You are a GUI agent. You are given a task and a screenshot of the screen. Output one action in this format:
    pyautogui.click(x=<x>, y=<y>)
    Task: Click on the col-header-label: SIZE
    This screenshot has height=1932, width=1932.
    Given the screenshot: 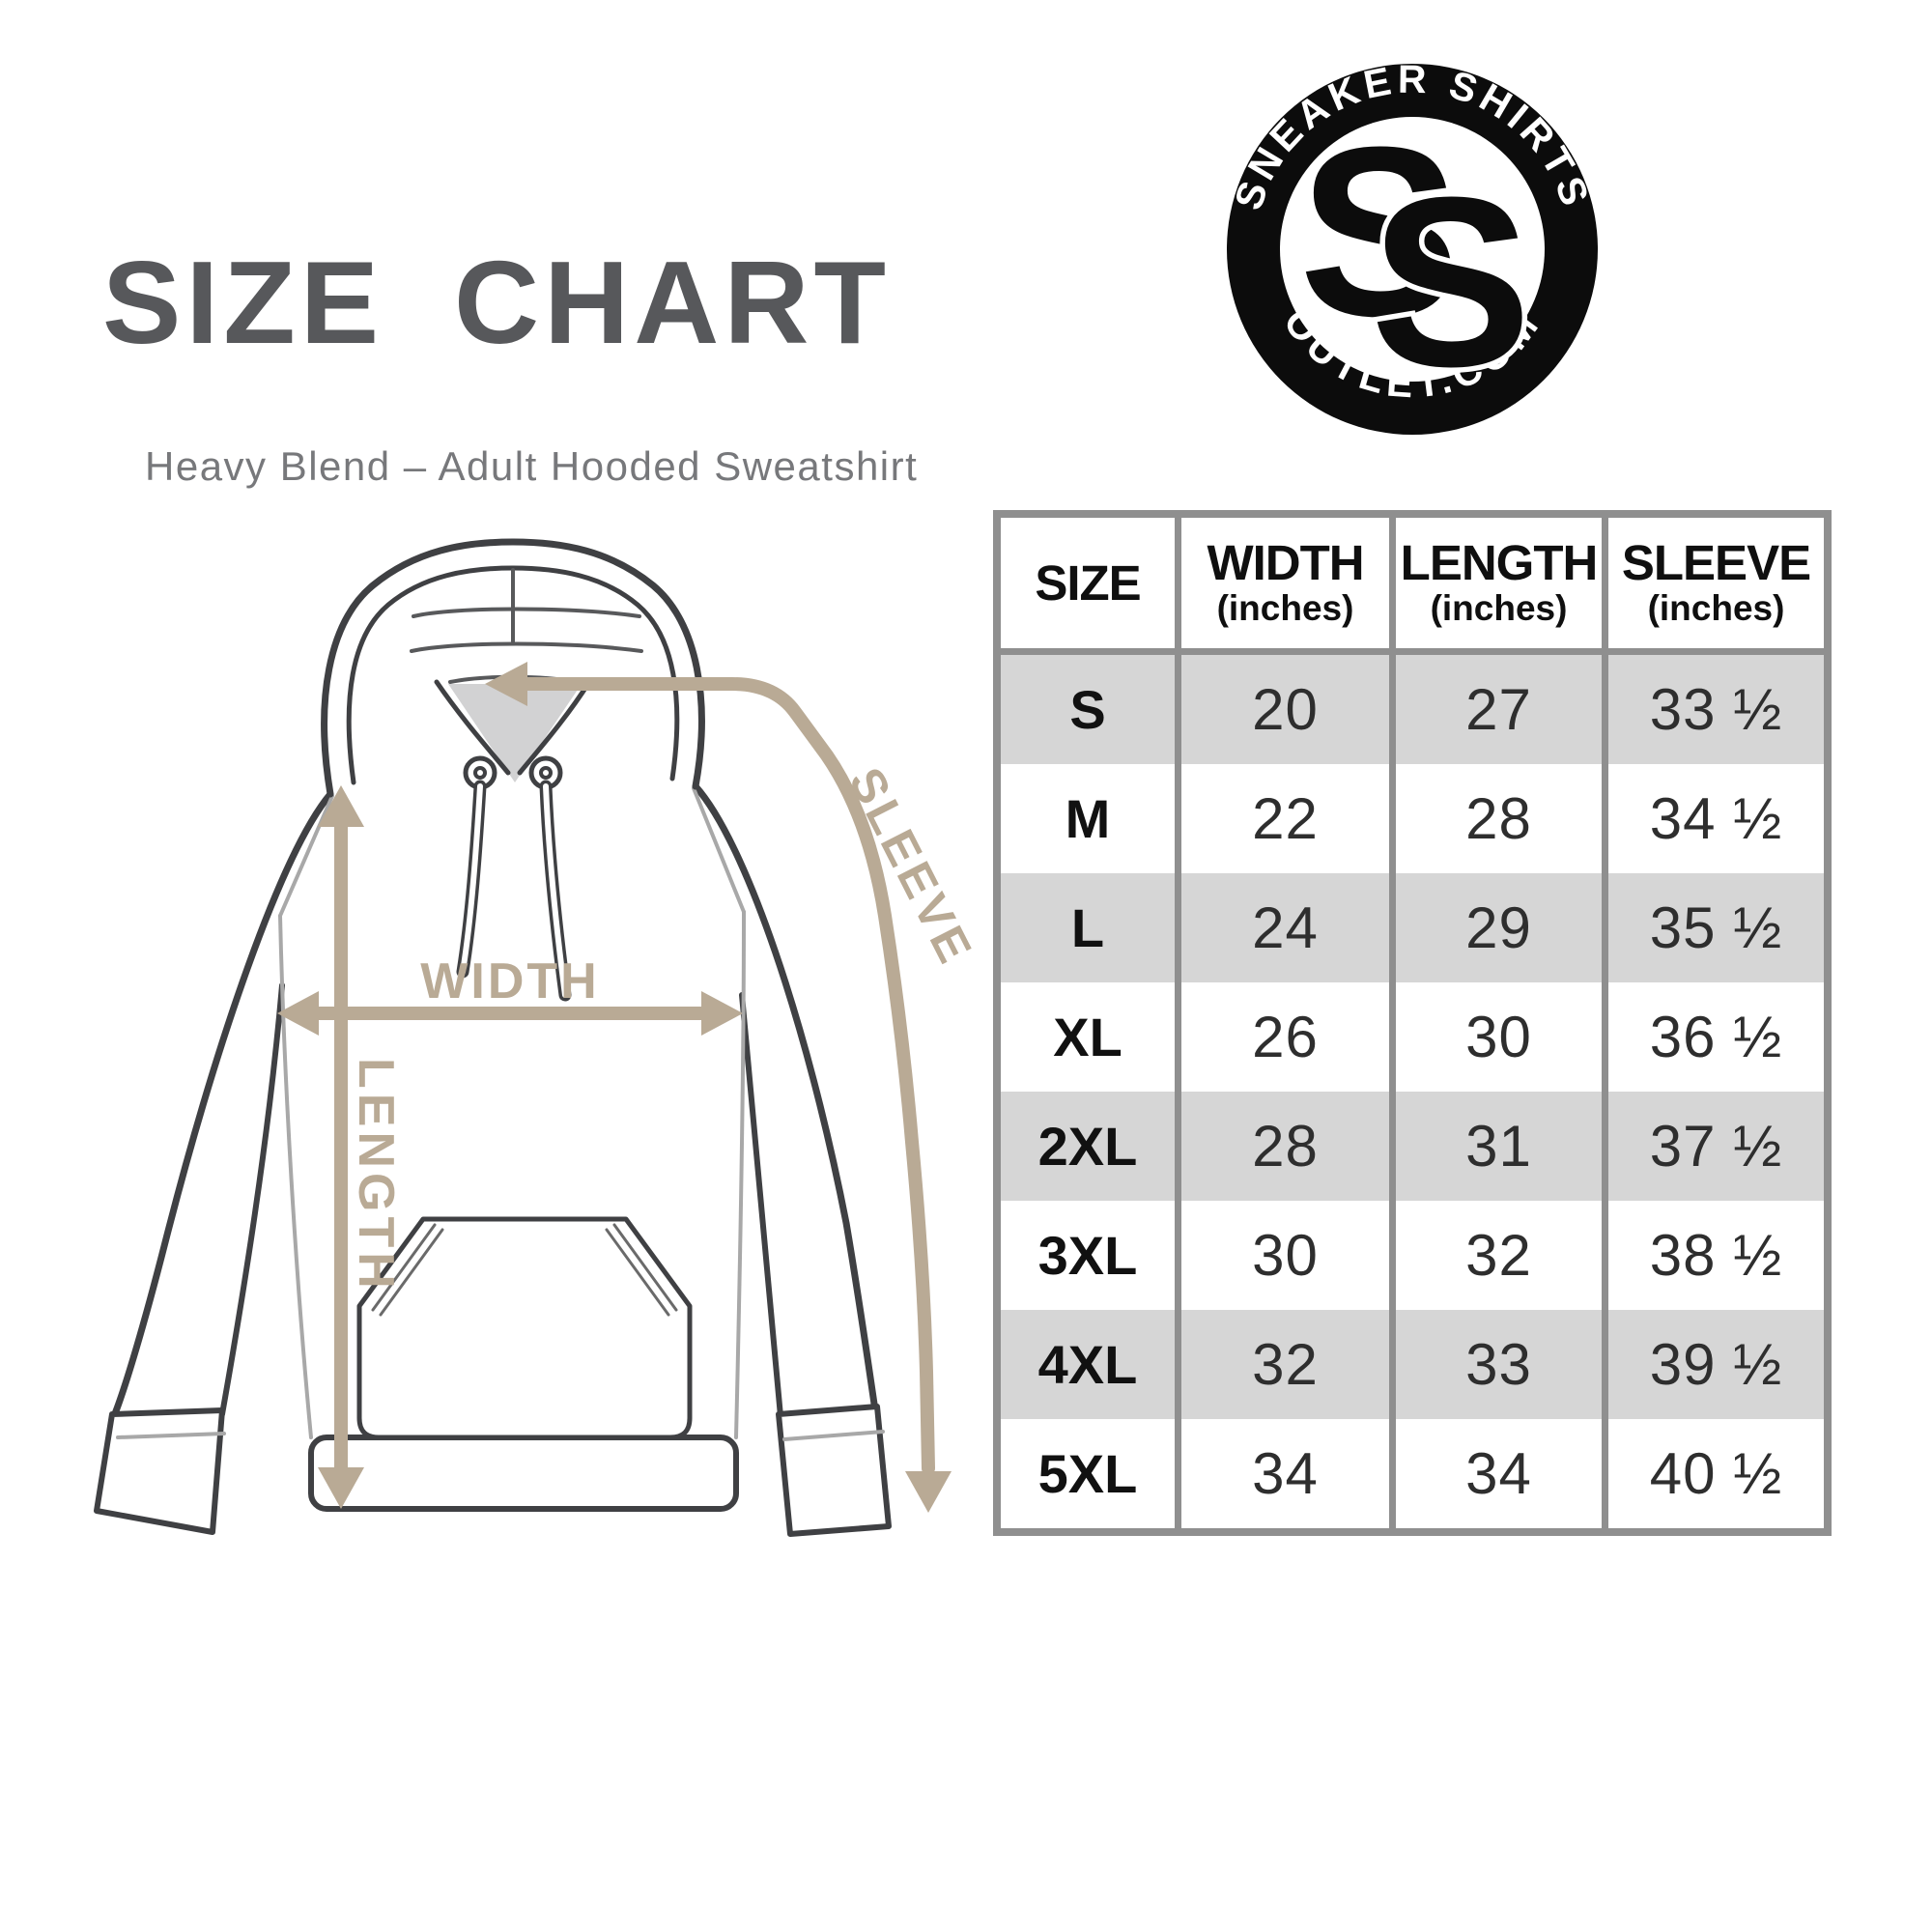 What is the action you would take?
    pyautogui.click(x=1088, y=582)
    